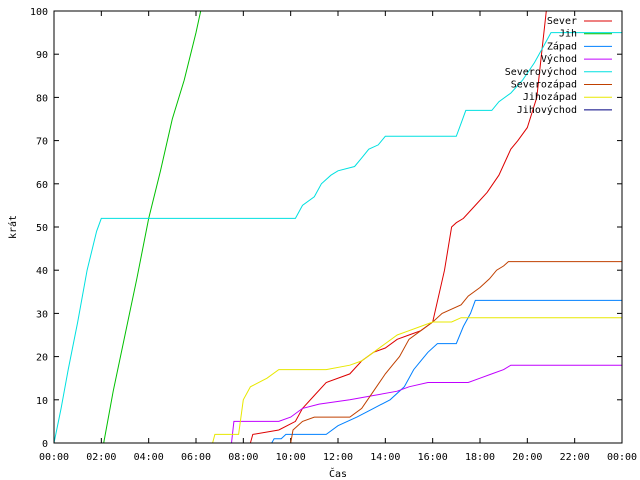 Image resolution: width=640 pixels, height=480 pixels. What do you see at coordinates (42, 185) in the screenshot?
I see `y-tick-label: 60` at bounding box center [42, 185].